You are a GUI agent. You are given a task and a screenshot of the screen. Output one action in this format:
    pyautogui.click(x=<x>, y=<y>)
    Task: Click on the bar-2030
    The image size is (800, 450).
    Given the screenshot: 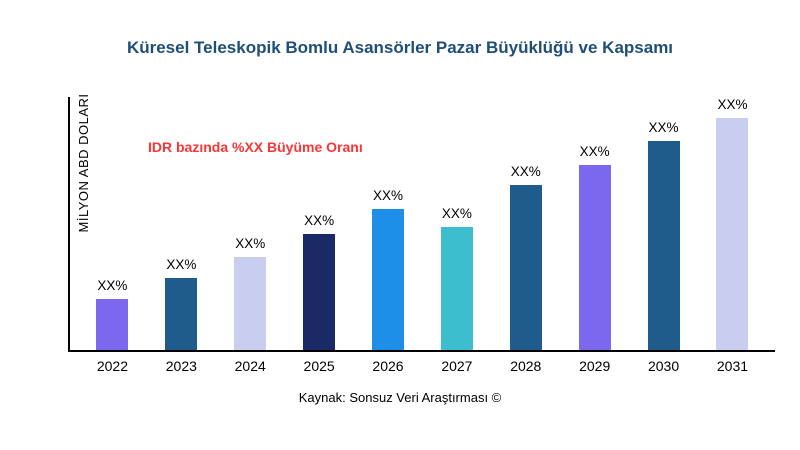 What is the action you would take?
    pyautogui.click(x=663, y=245)
    